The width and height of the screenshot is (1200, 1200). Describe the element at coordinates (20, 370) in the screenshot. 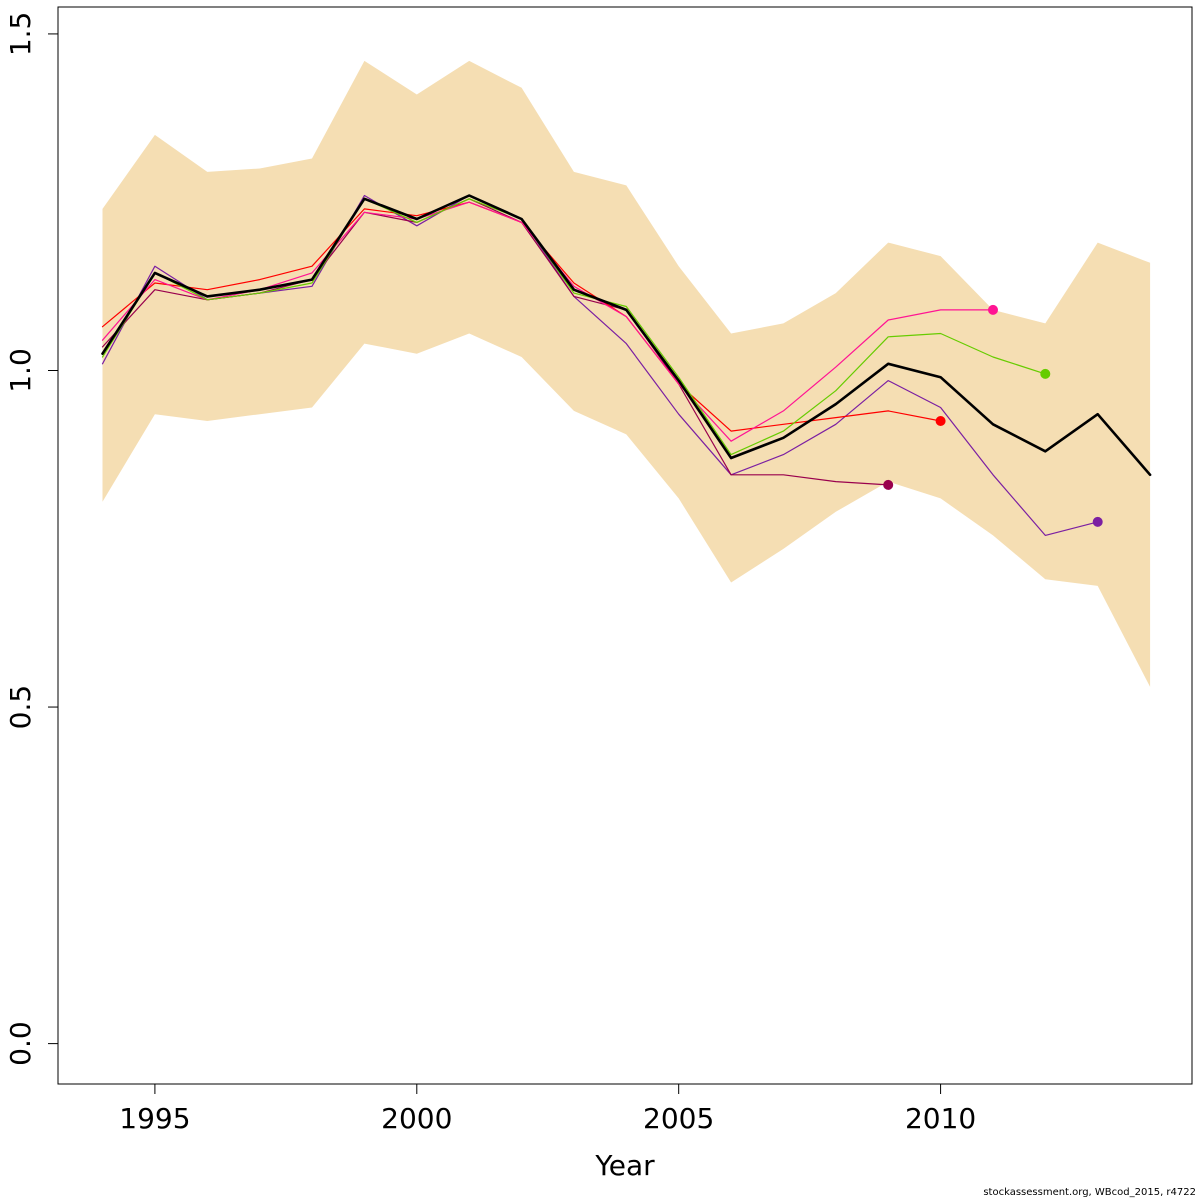

I see `y-tick-label: 1.0` at that location.